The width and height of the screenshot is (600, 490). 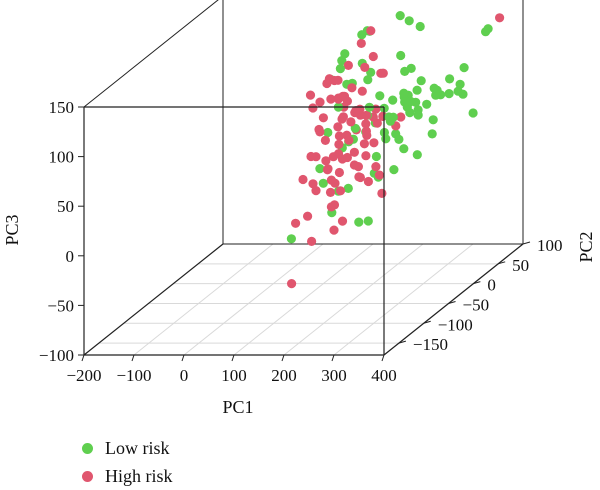 What do you see at coordinates (334, 375) in the screenshot?
I see `x-tick-label: 300` at bounding box center [334, 375].